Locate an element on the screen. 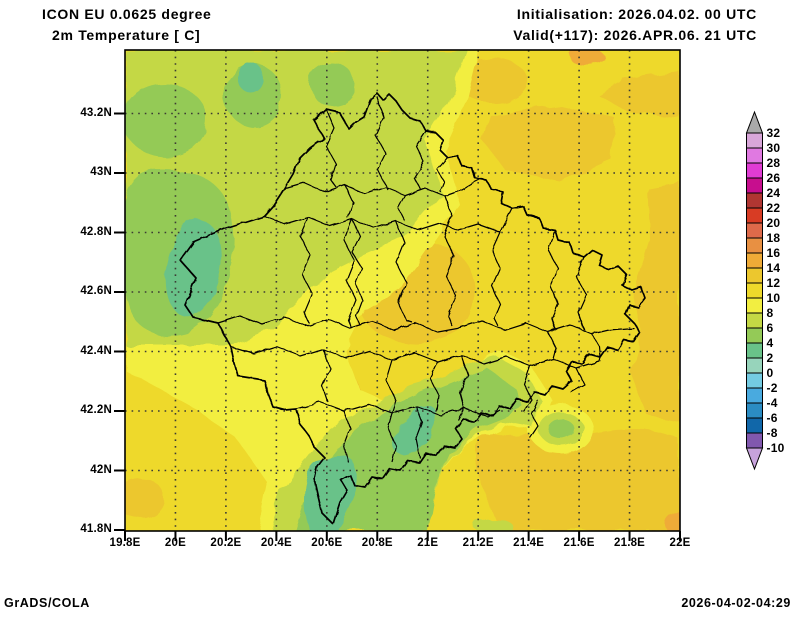 The image size is (800, 618). x-axis-label: 20.6E is located at coordinates (327, 543).